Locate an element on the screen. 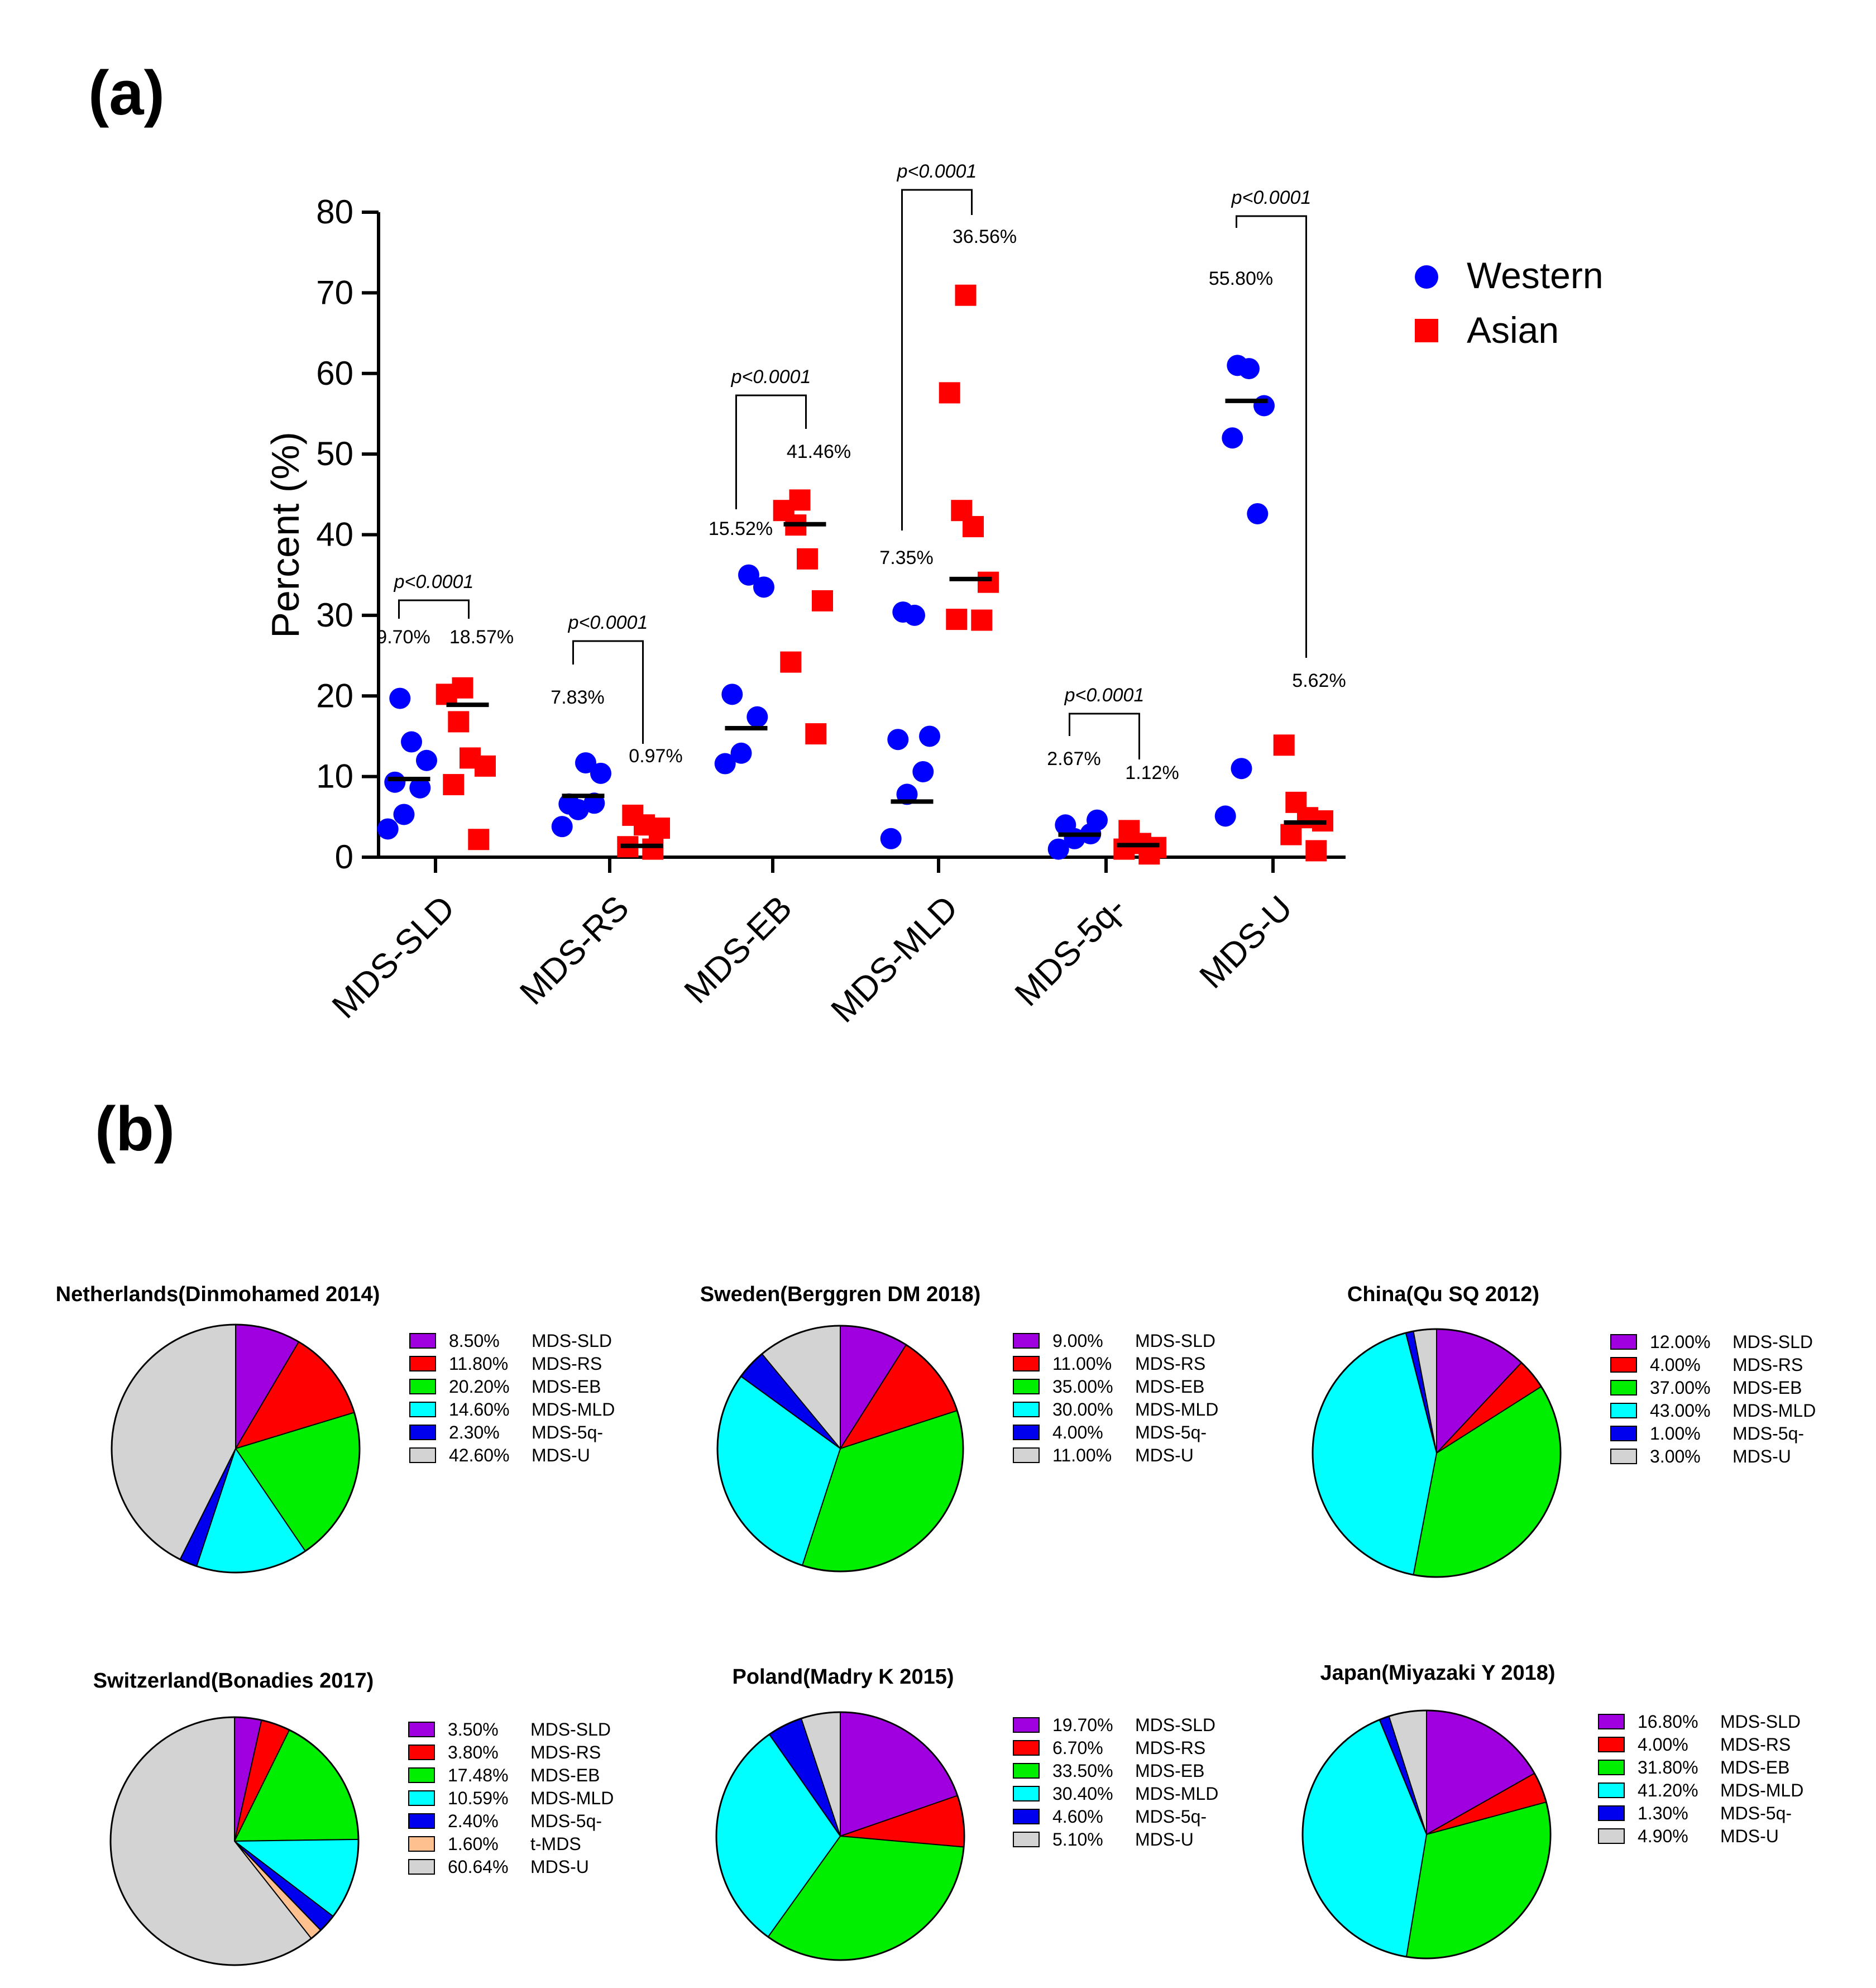 The image size is (1876, 1988). pie-title: Japan(Miyazaki Y 2018) is located at coordinates (1438, 1673).